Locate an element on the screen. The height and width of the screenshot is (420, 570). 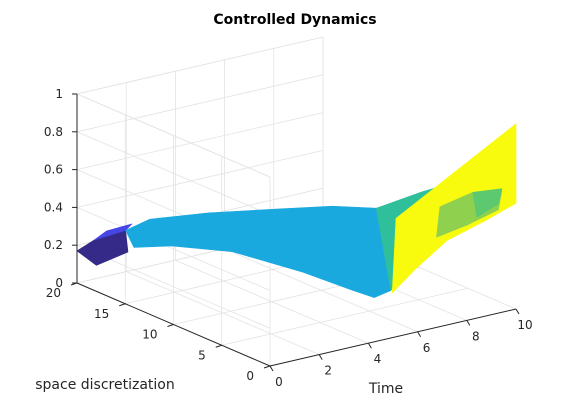
surface-patch-tail is located at coordinates (102, 248).